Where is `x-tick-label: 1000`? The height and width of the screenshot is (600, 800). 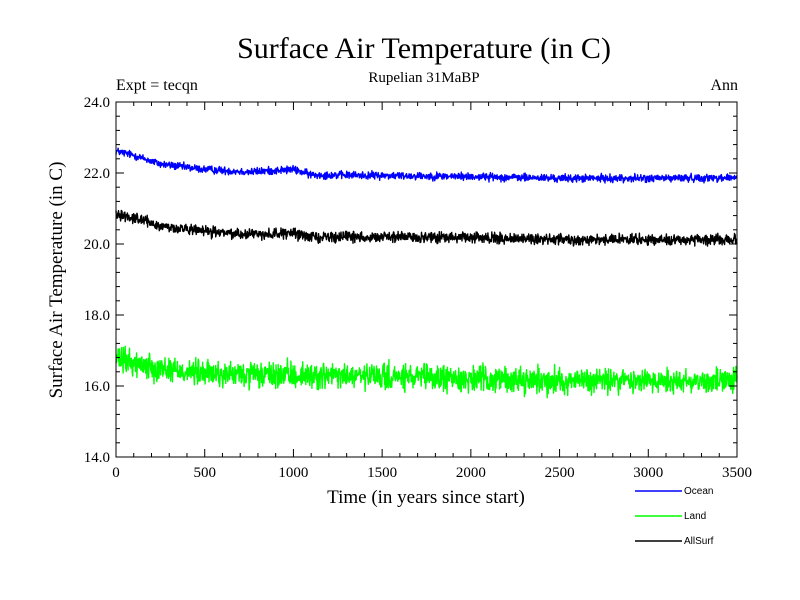
x-tick-label: 1000 is located at coordinates (293, 473).